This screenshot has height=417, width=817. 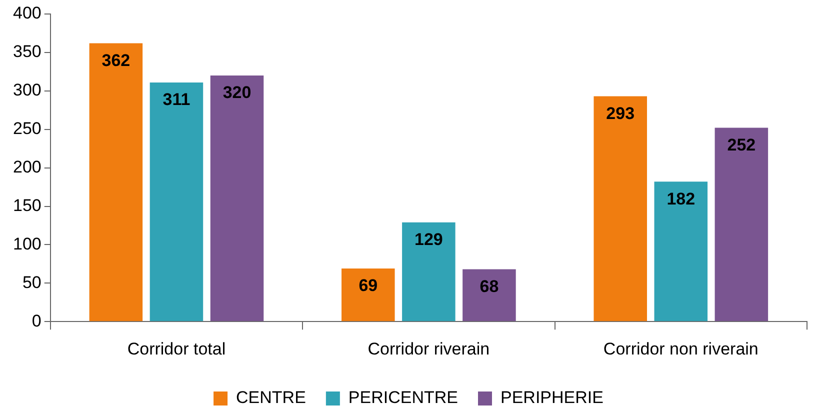 What do you see at coordinates (176, 100) in the screenshot?
I see `data-label: 311` at bounding box center [176, 100].